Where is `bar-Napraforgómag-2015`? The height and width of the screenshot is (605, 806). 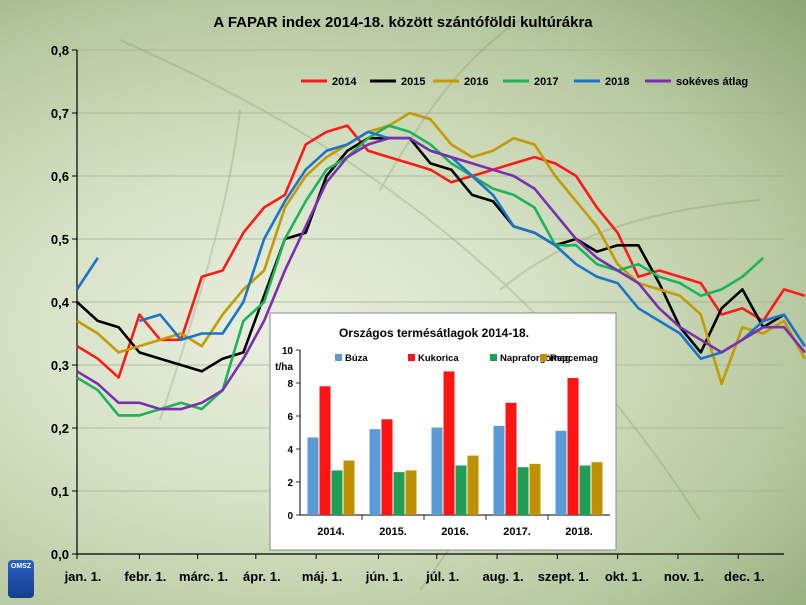
bar-Napraforgómag-2015 is located at coordinates (399, 493).